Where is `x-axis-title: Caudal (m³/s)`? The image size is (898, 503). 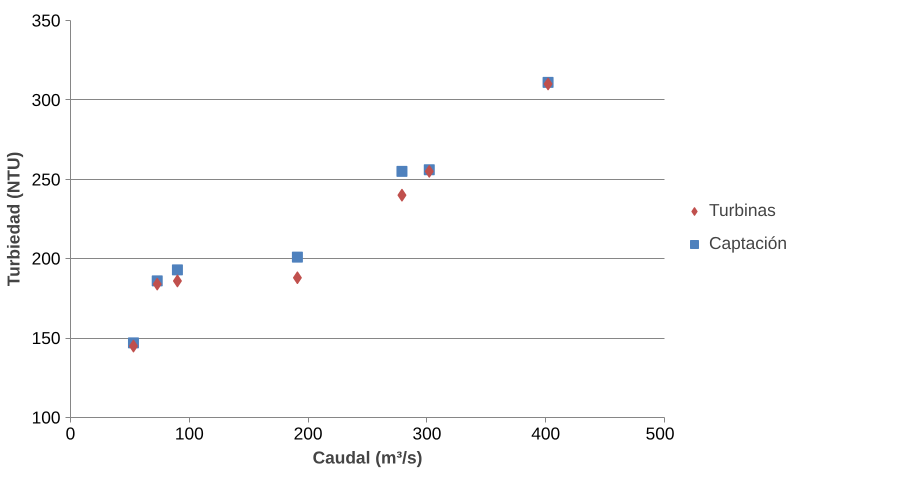 x-axis-title: Caudal (m³/s) is located at coordinates (367, 458).